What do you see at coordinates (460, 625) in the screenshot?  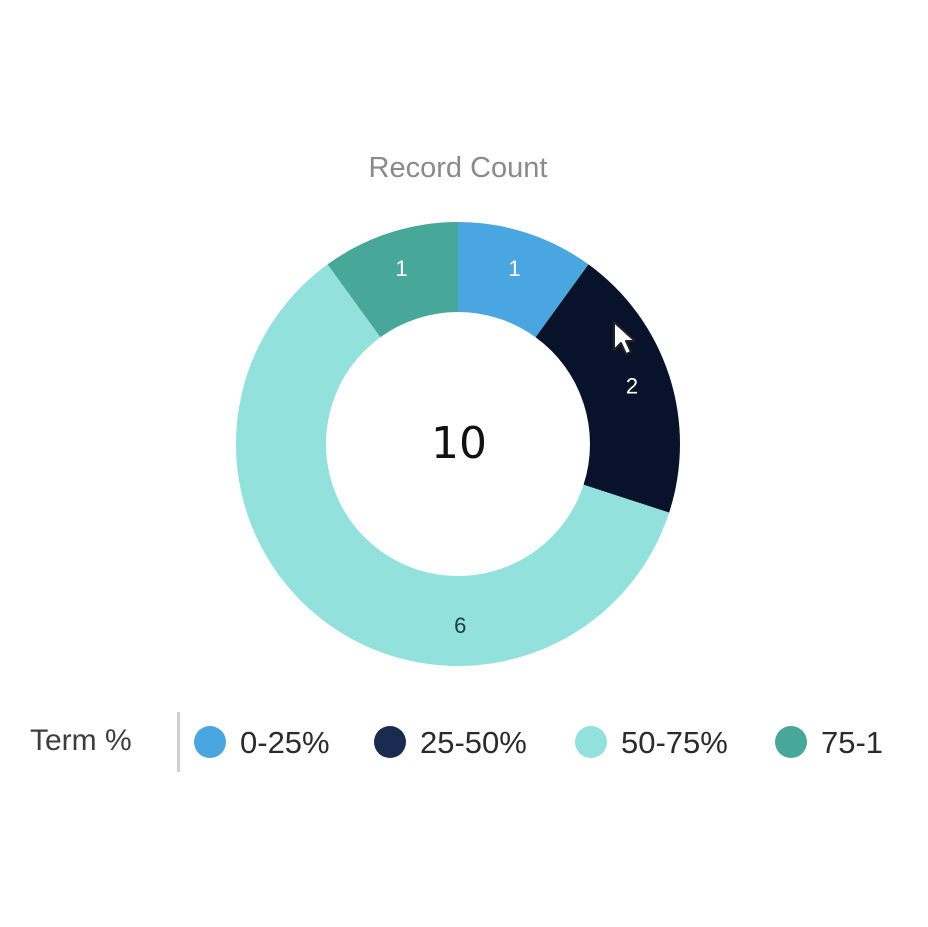 I see `slice-value-label: 6` at bounding box center [460, 625].